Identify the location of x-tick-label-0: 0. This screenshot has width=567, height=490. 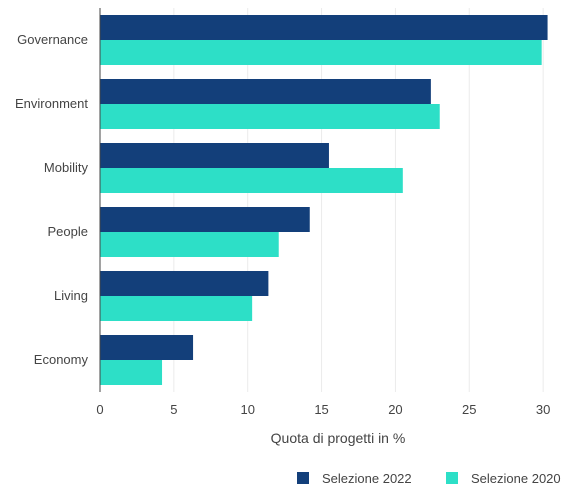
(99, 409).